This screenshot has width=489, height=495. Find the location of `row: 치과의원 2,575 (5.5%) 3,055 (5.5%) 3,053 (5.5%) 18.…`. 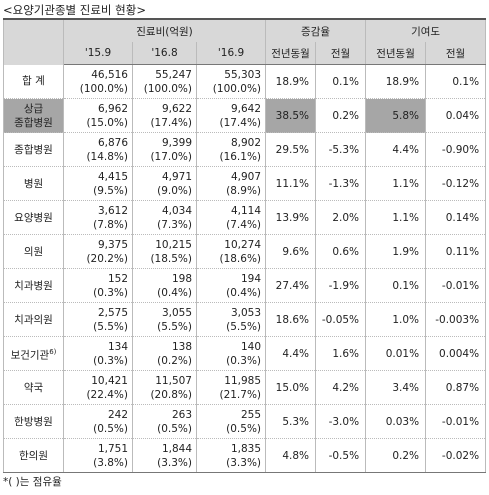

row: 치과의원 2,575 (5.5%) 3,055 (5.5%) 3,053 (5.5%) 18.… is located at coordinates (245, 319).